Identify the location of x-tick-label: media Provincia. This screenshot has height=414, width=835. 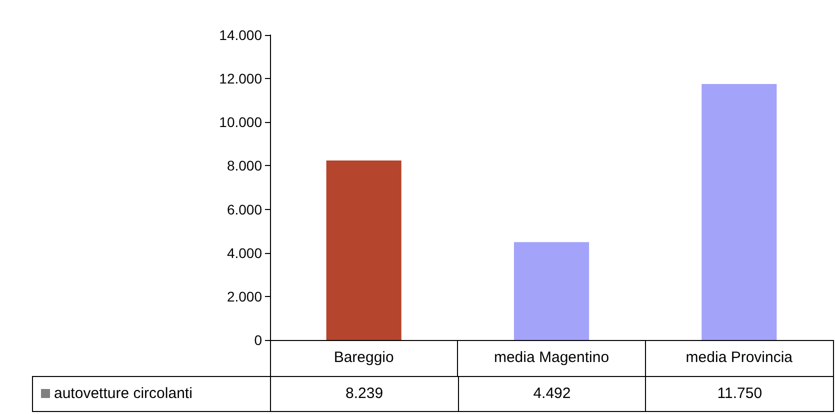
(740, 357).